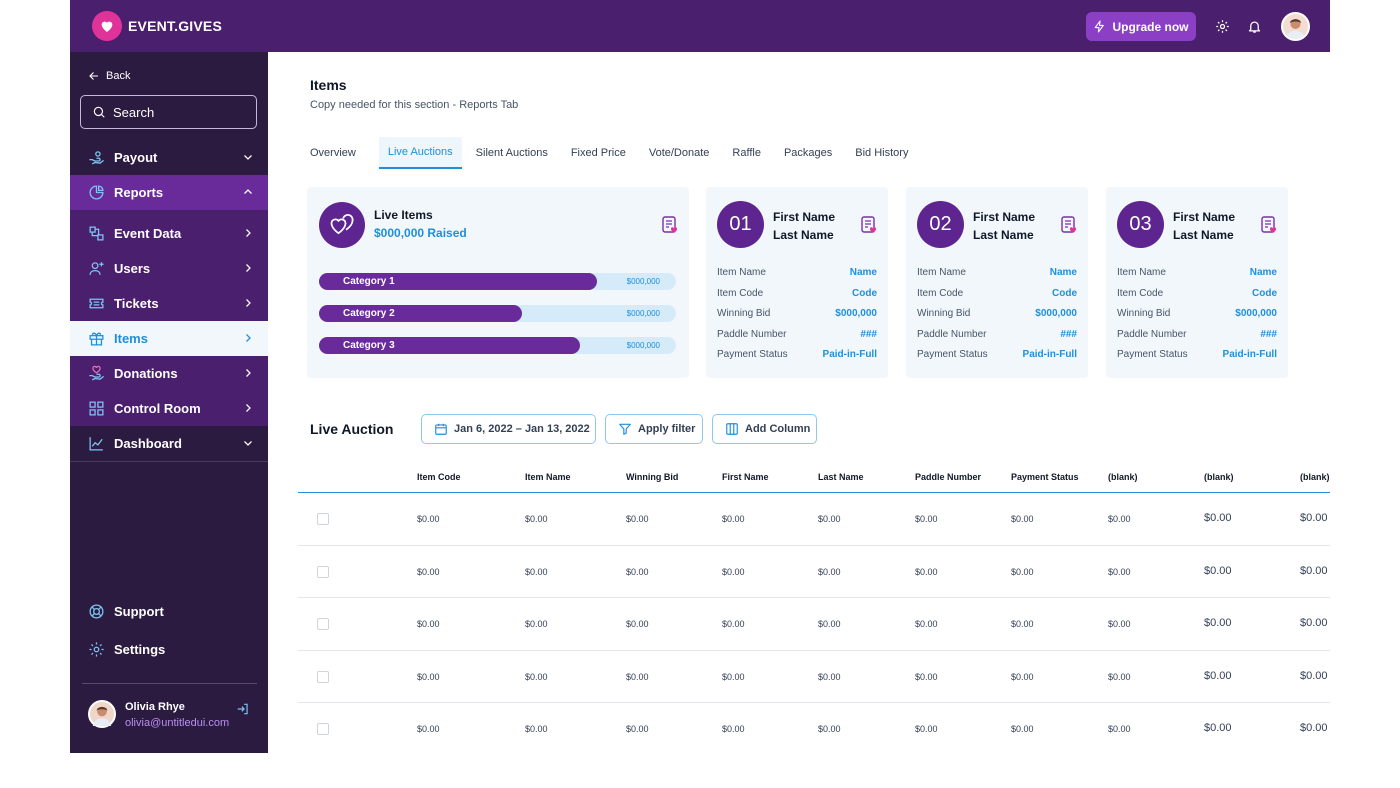 The image size is (1400, 788). What do you see at coordinates (136, 303) in the screenshot?
I see `sidebar-item-label: Tickets` at bounding box center [136, 303].